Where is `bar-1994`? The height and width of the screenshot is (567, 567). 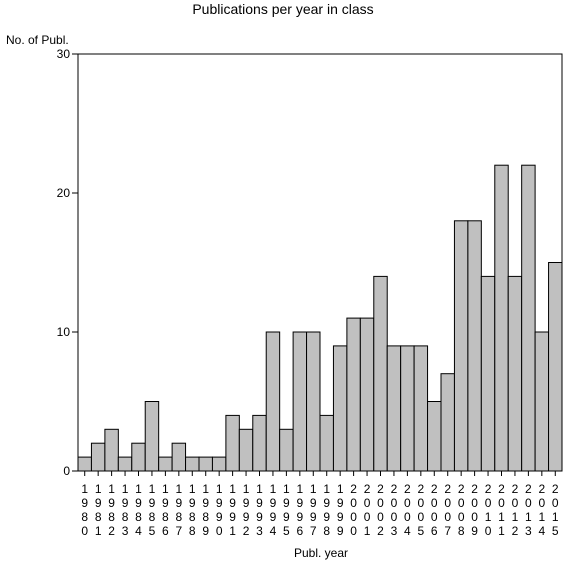
bar-1994 is located at coordinates (273, 401).